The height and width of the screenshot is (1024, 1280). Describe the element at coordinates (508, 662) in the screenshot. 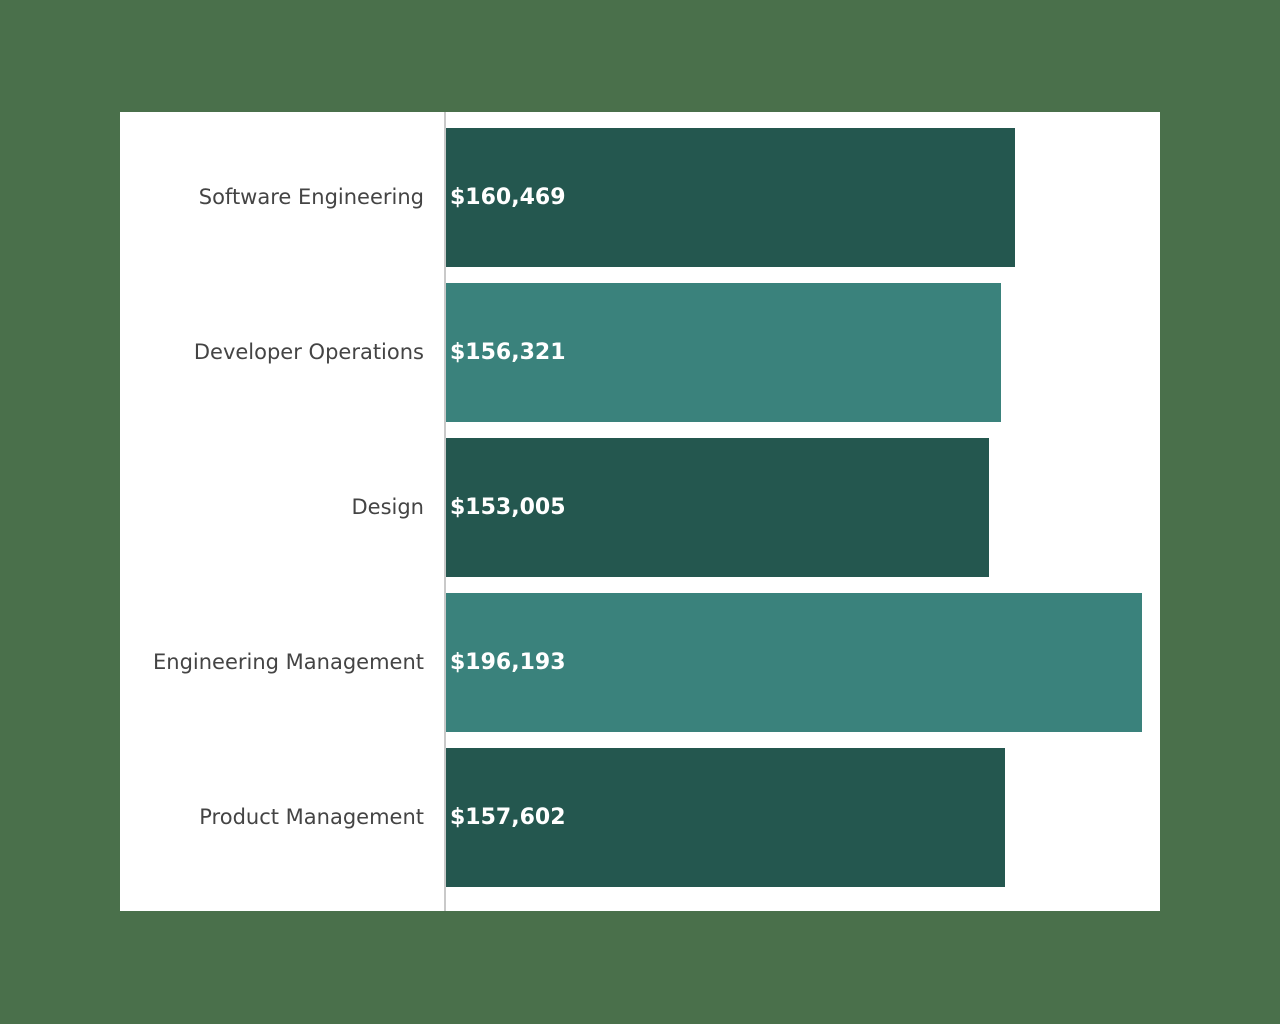

I see `bar-value-label: $196,193` at that location.